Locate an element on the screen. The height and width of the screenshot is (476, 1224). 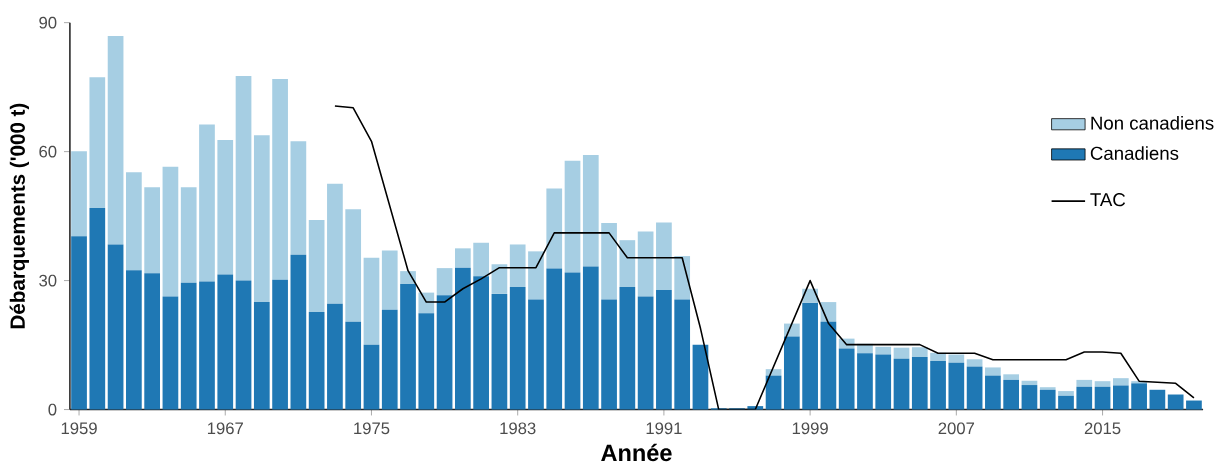
x-tick-label: 1967 is located at coordinates (225, 428).